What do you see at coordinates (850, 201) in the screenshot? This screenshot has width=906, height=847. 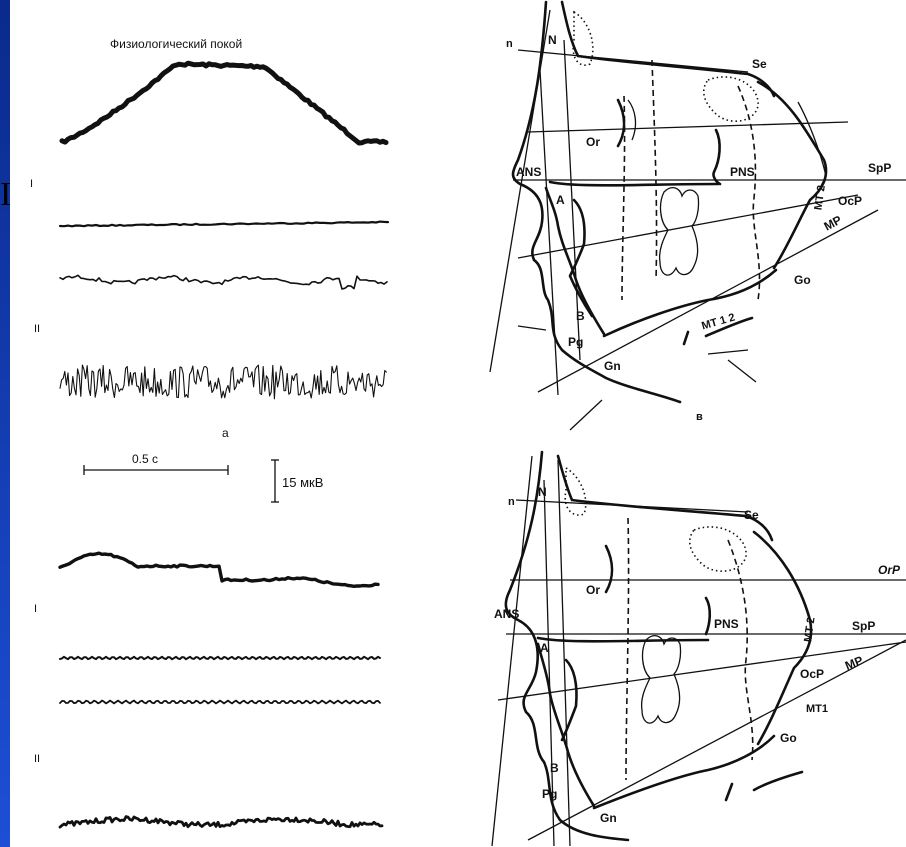 I see `label-OcP-top: OcP` at bounding box center [850, 201].